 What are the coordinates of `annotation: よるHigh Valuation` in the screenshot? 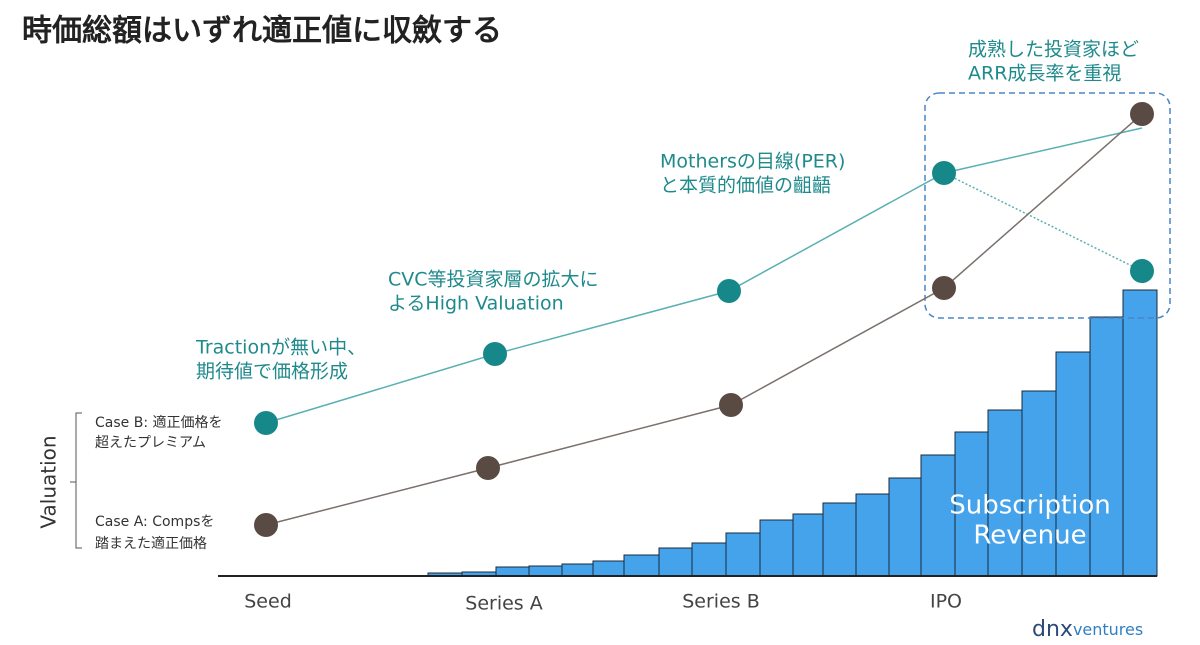 It's located at (476, 304).